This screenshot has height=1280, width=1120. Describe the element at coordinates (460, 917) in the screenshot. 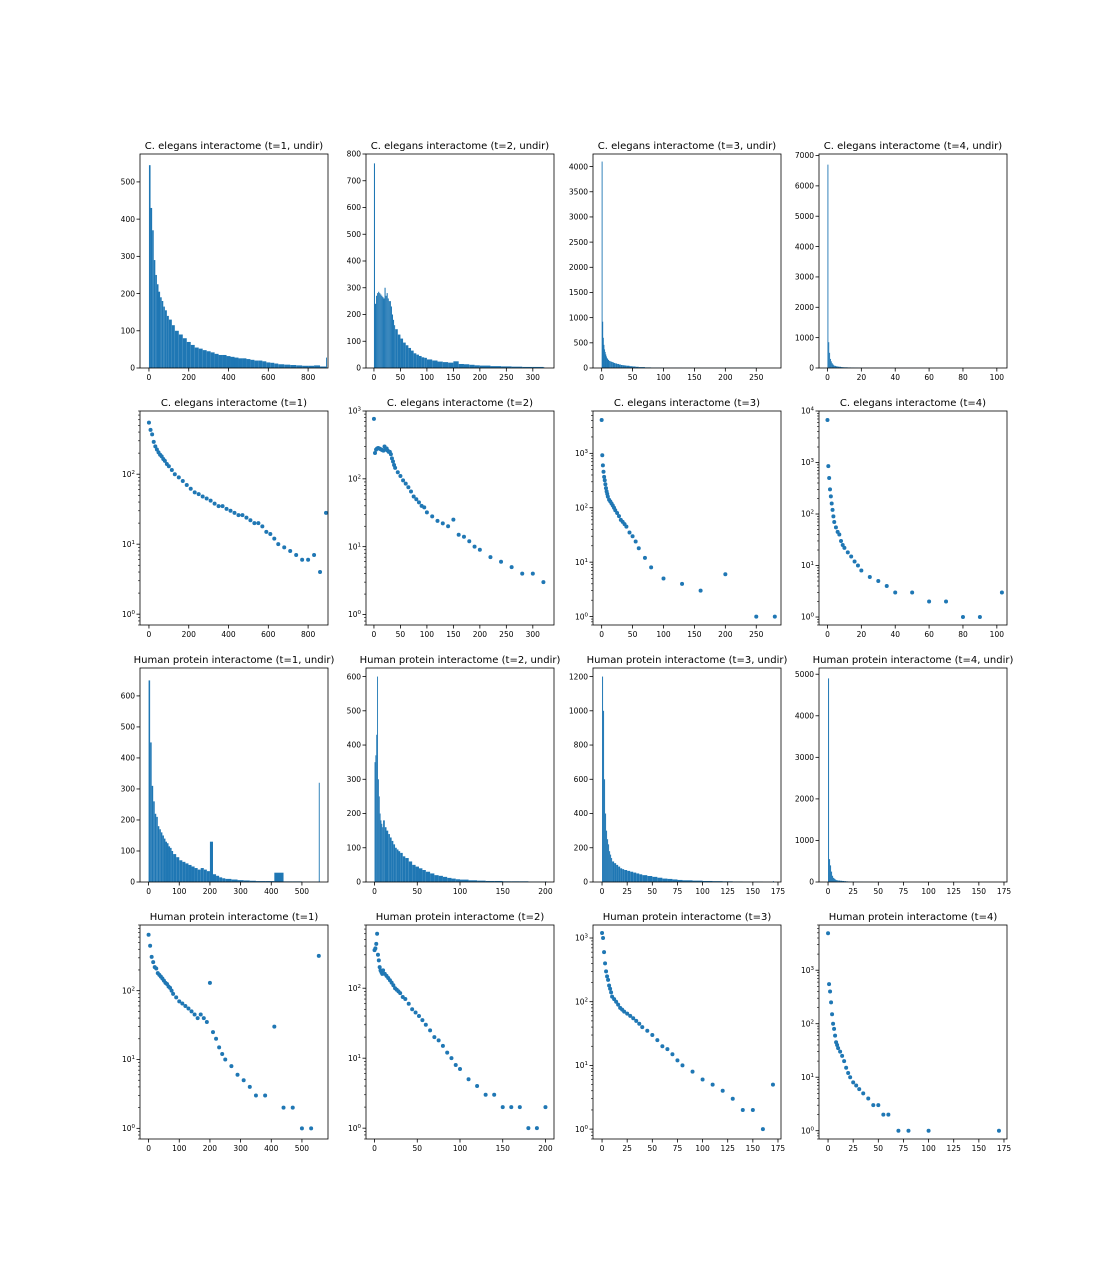

I see `panel-title: Human protein interactome (t=2)` at that location.